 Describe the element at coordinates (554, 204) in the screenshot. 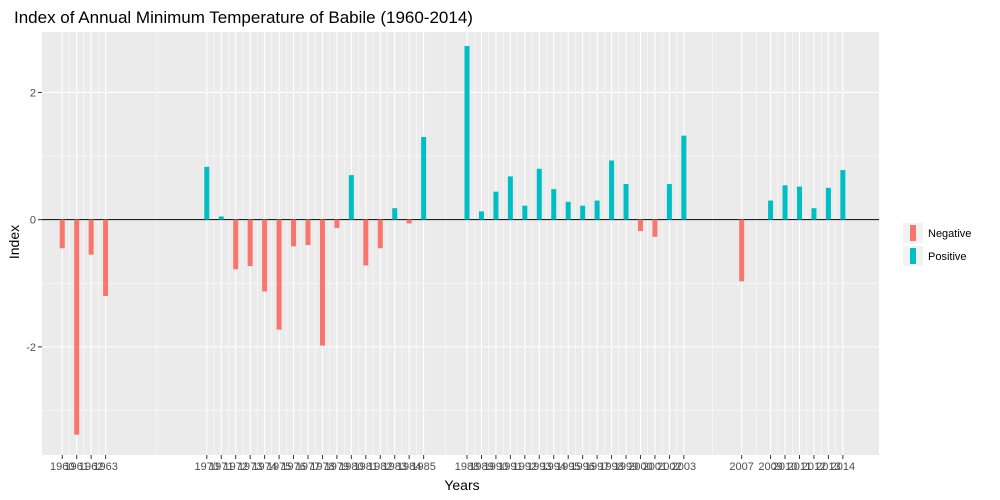

I see `bar-1994` at that location.